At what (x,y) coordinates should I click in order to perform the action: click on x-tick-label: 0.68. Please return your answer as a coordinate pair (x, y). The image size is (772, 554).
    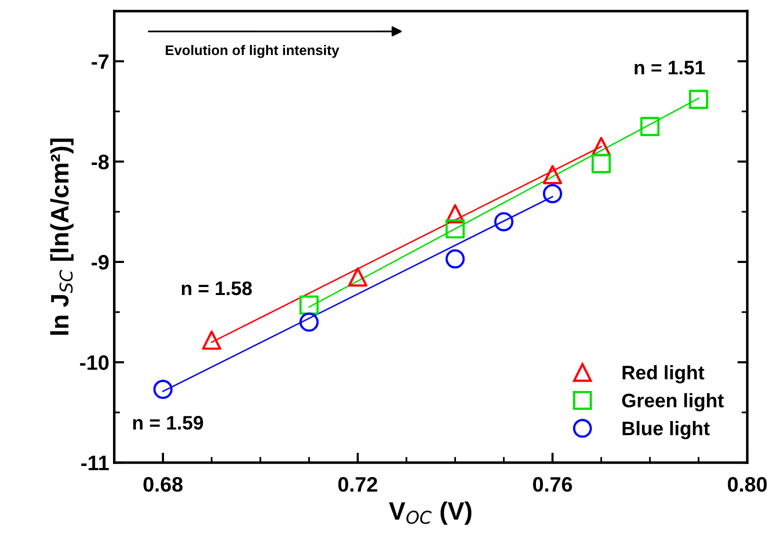
    Looking at the image, I should click on (163, 484).